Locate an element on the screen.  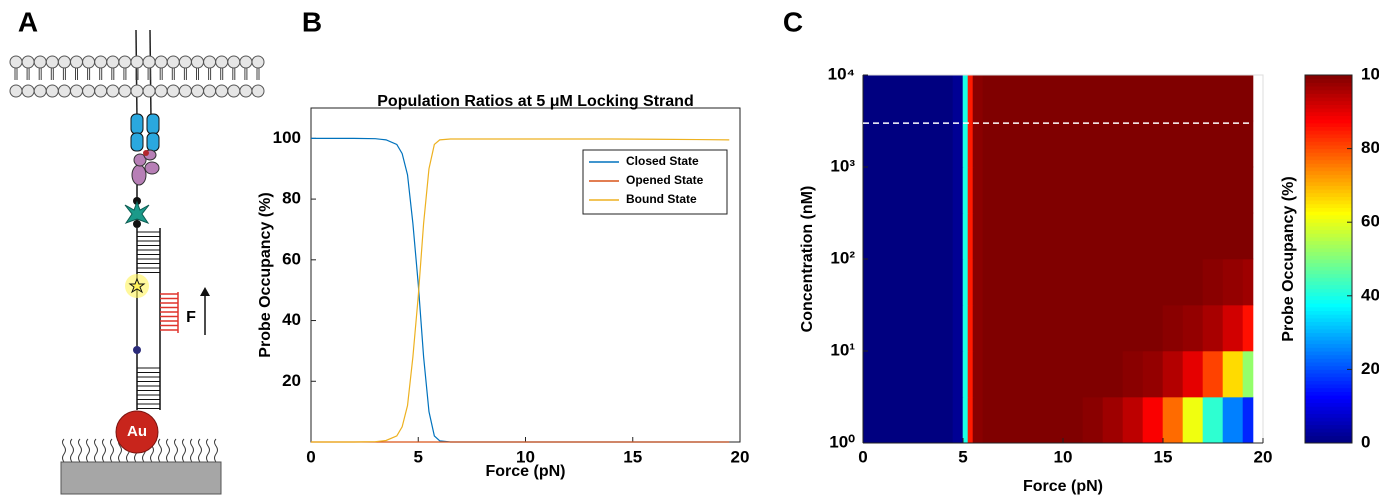
force-label: F is located at coordinates (191, 317).